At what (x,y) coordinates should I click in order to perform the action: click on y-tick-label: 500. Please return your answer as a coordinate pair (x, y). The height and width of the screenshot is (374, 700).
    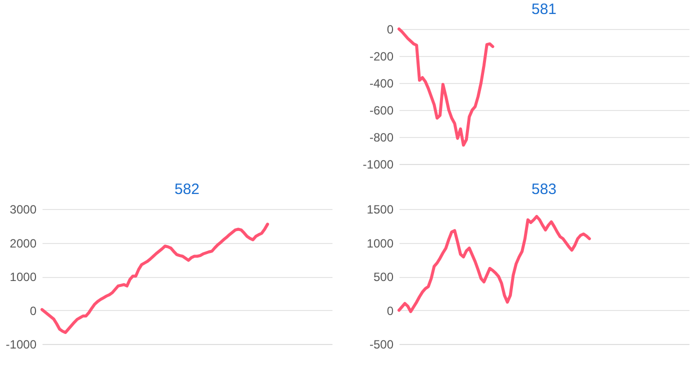
    Looking at the image, I should click on (383, 277).